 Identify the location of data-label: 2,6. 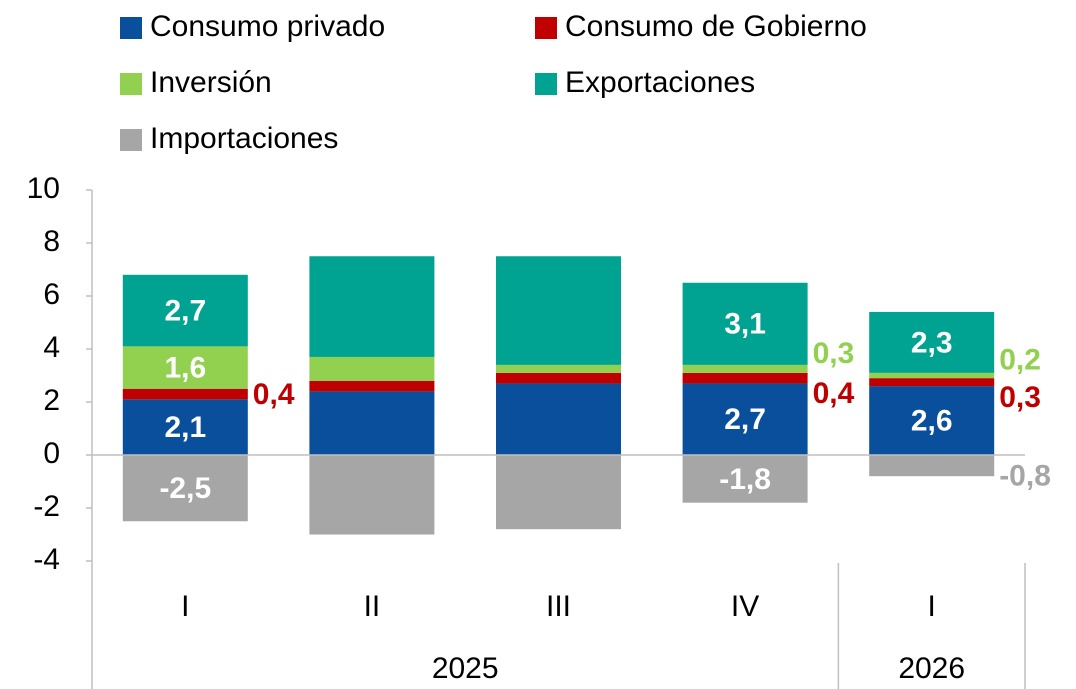
(932, 420).